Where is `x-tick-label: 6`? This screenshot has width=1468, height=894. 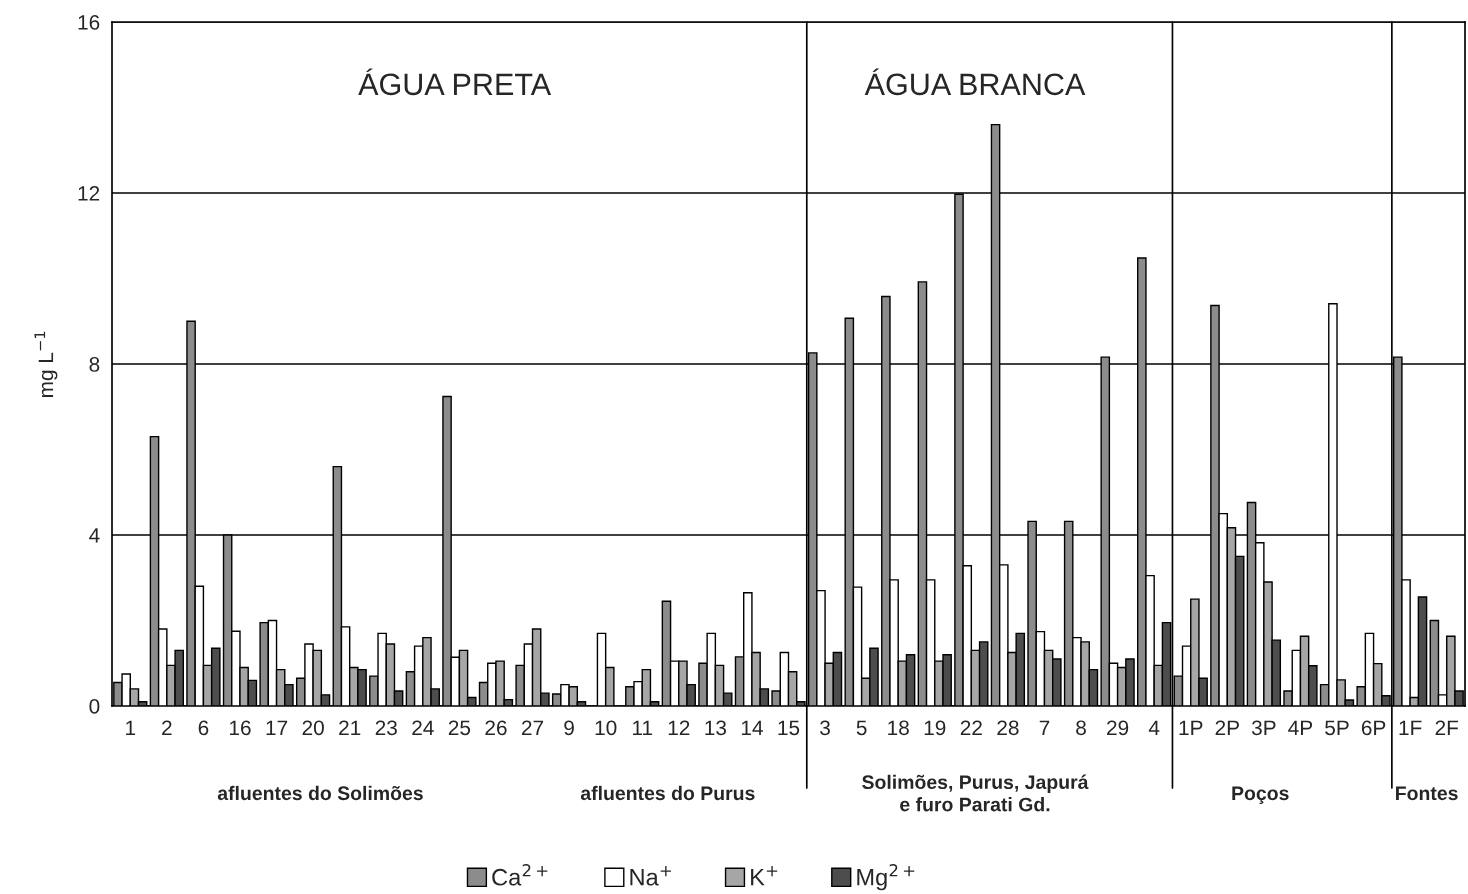
x-tick-label: 6 is located at coordinates (203, 728).